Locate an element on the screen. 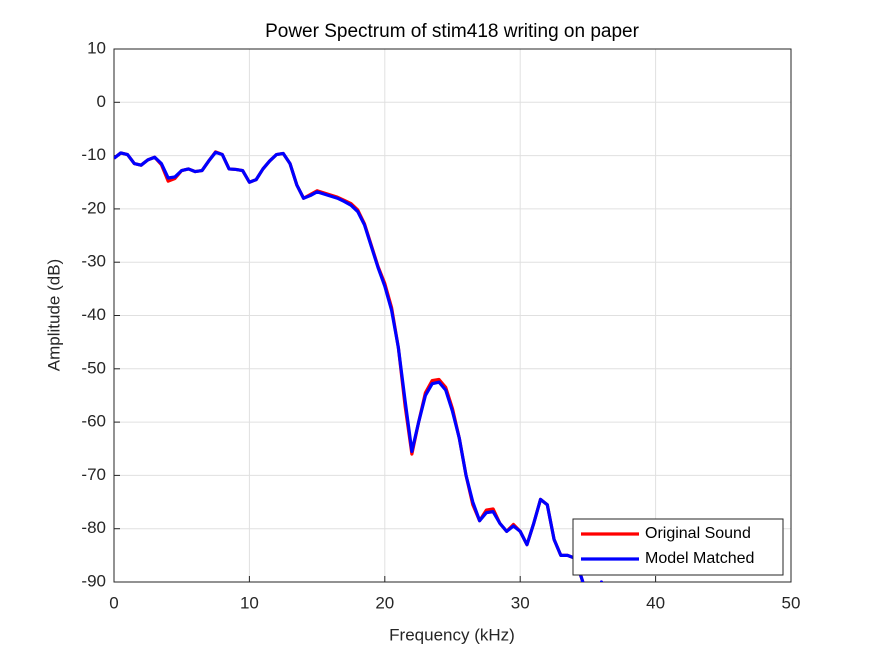  y-tick-label: 0 is located at coordinates (101, 101).